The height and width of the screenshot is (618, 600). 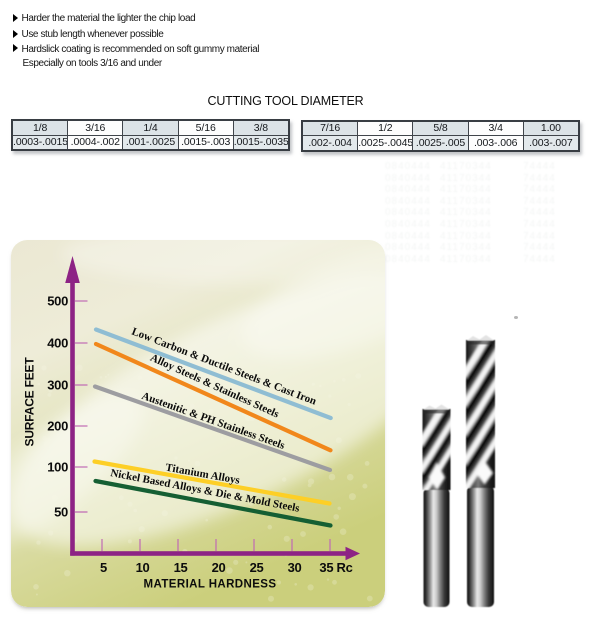 I want to click on svg-text: 10, so click(x=143, y=567).